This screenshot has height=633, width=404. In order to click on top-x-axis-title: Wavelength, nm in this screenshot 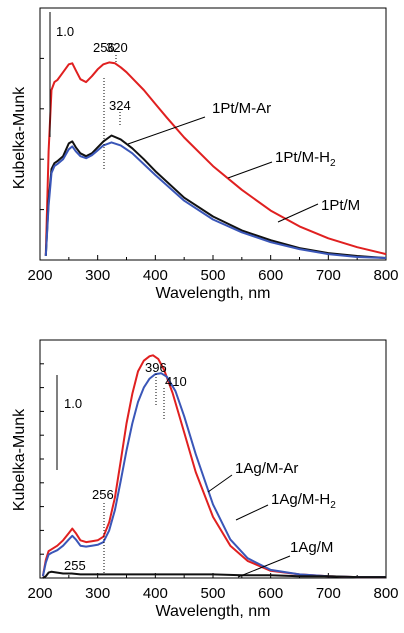, I will do `click(212, 293)`.